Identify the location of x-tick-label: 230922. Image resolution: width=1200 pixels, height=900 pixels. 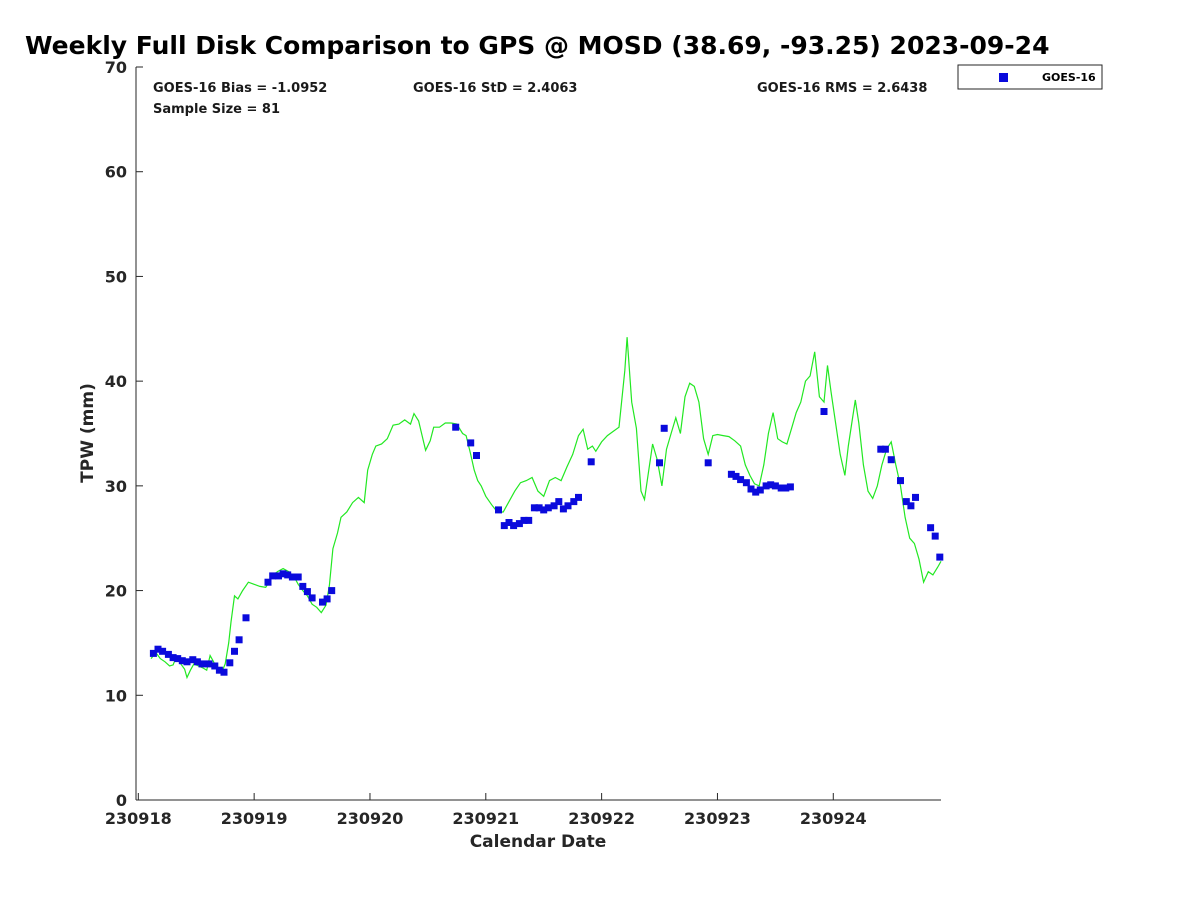
(601, 818).